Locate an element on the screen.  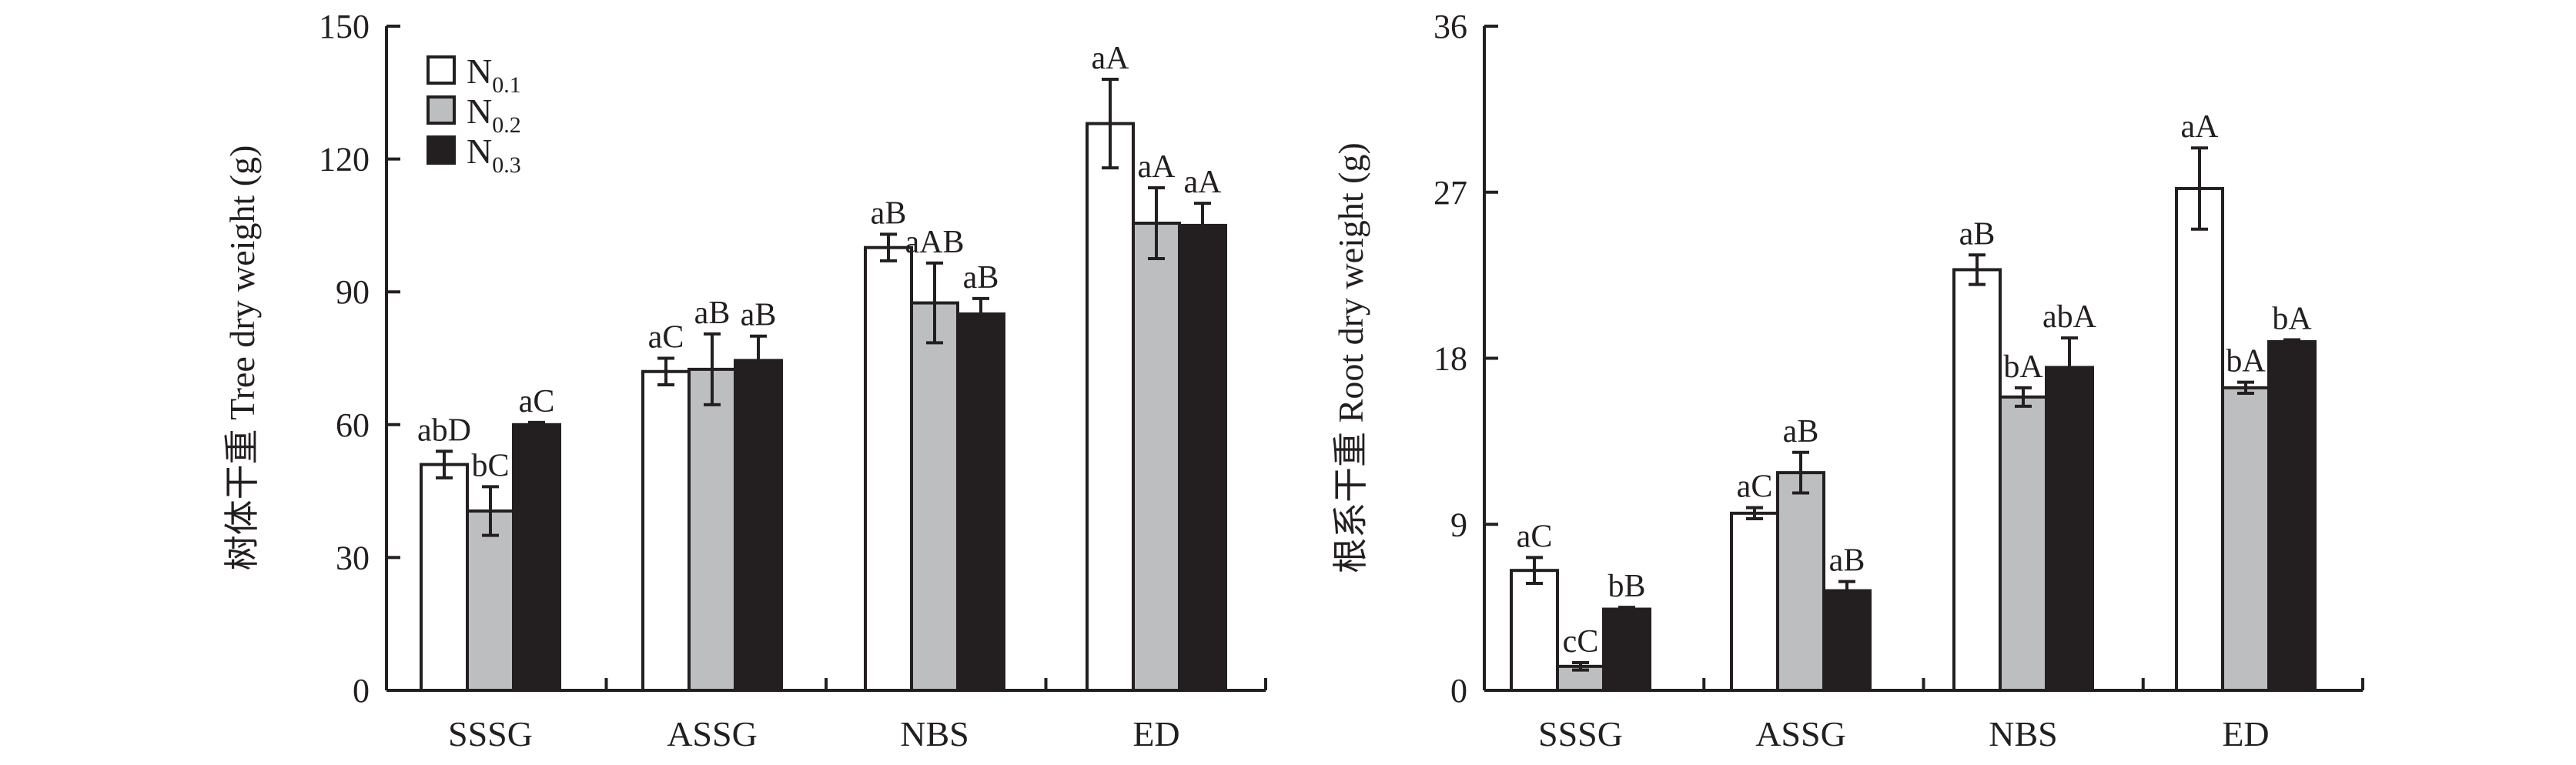
y-tick-label: 9 is located at coordinates (1459, 524).